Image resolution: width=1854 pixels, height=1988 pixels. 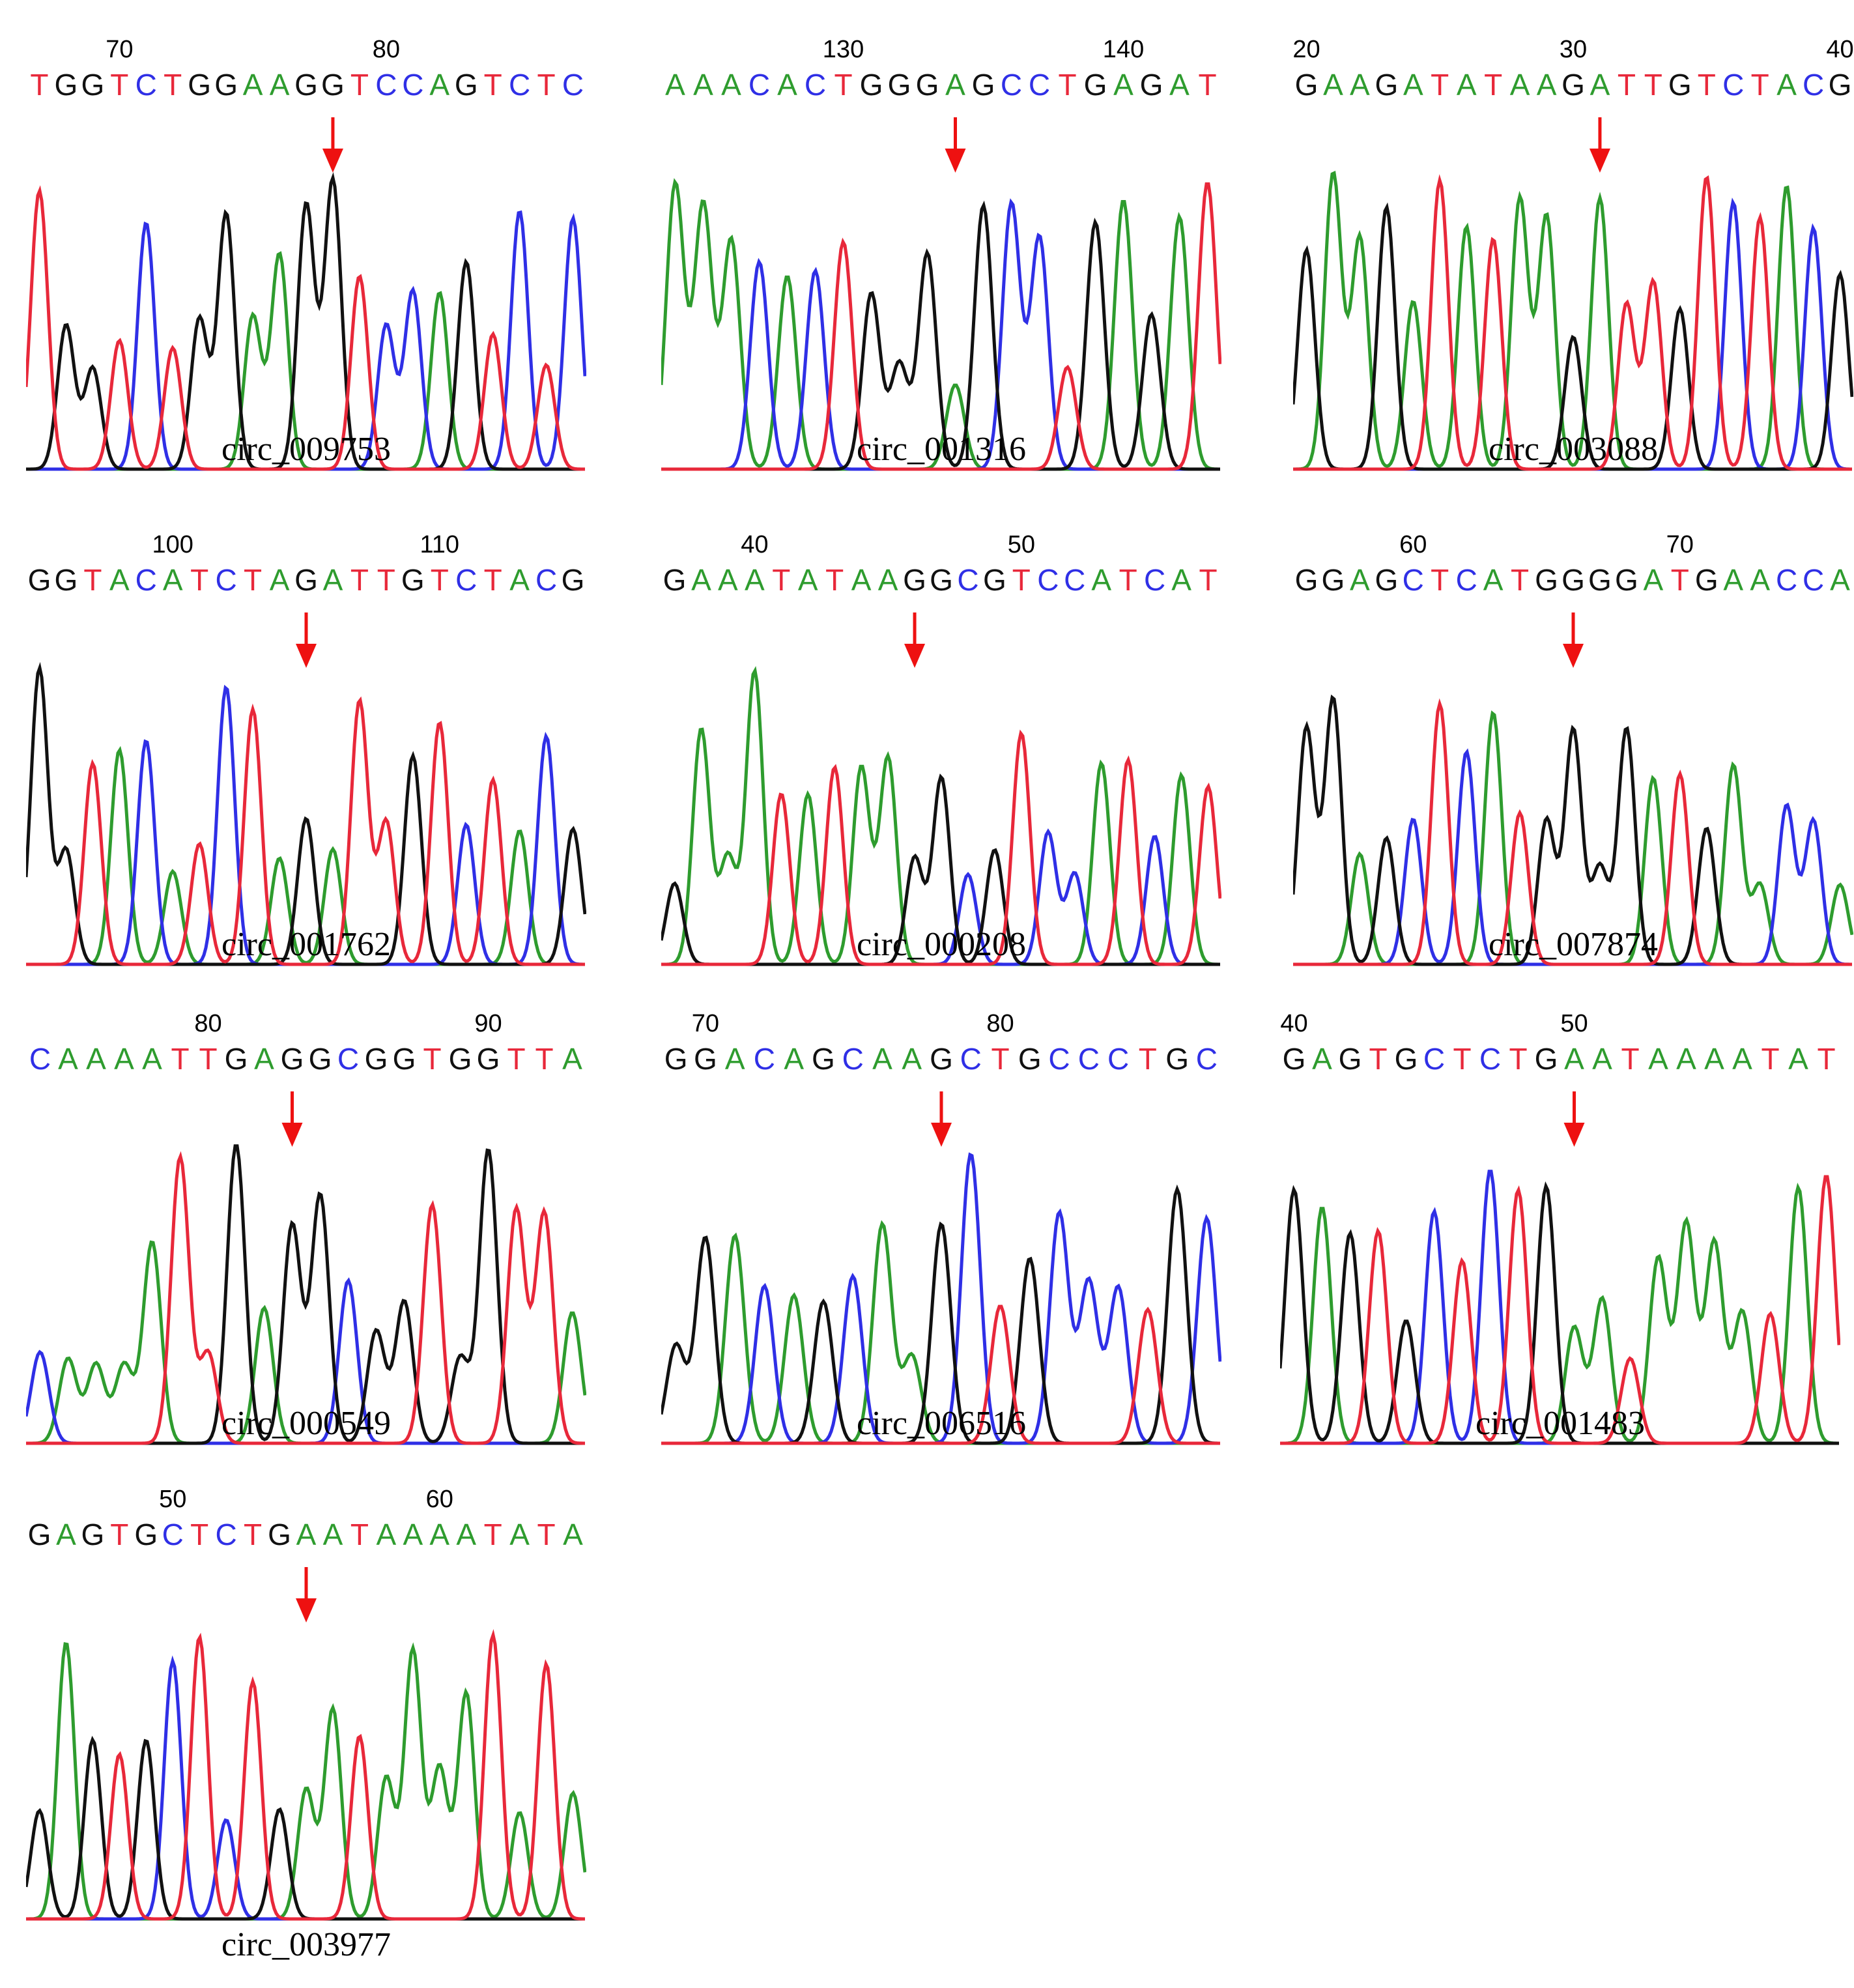 What do you see at coordinates (306, 1945) in the screenshot?
I see `panel-label: circ_003977` at bounding box center [306, 1945].